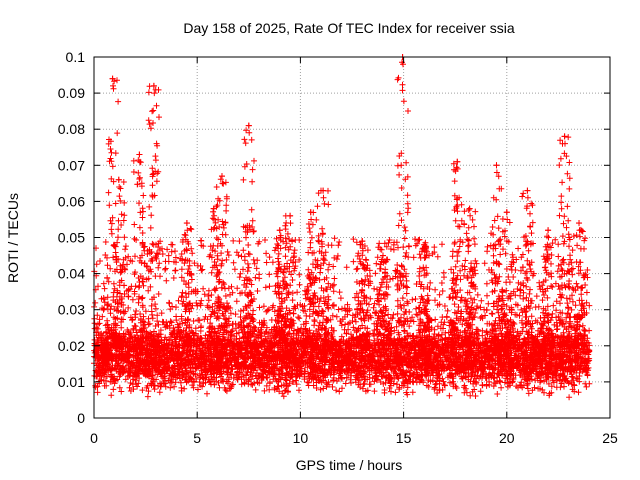 The height and width of the screenshot is (480, 640). What do you see at coordinates (76, 57) in the screenshot?
I see `y-tick-label: 0.1` at bounding box center [76, 57].